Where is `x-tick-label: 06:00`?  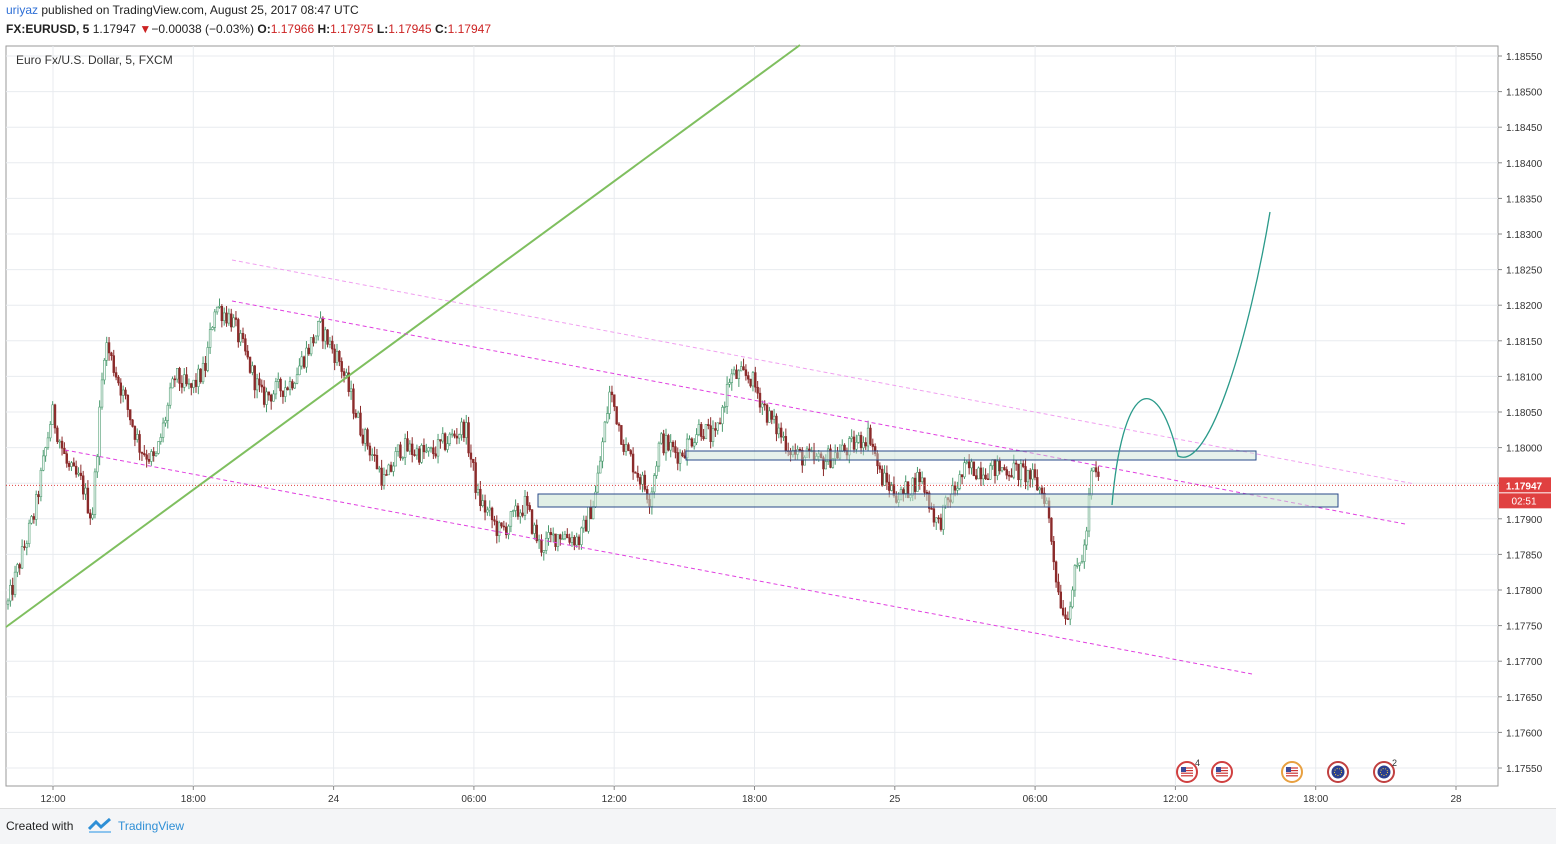 x-tick-label: 06:00 is located at coordinates (1035, 799).